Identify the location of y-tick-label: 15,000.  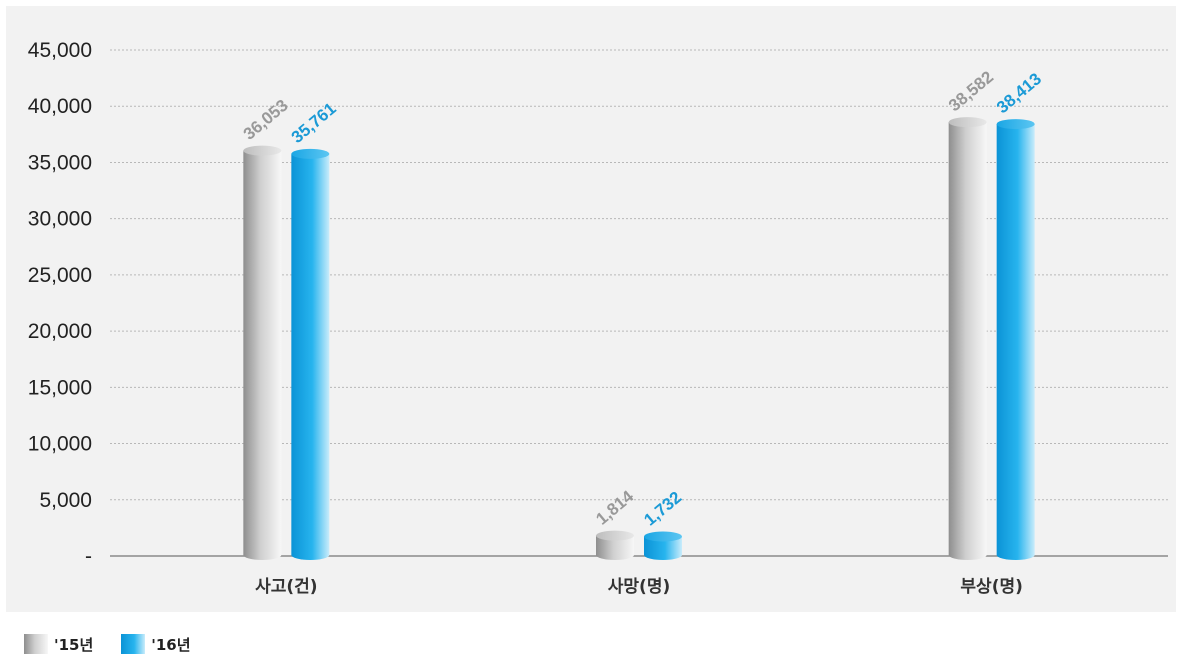
(60, 387).